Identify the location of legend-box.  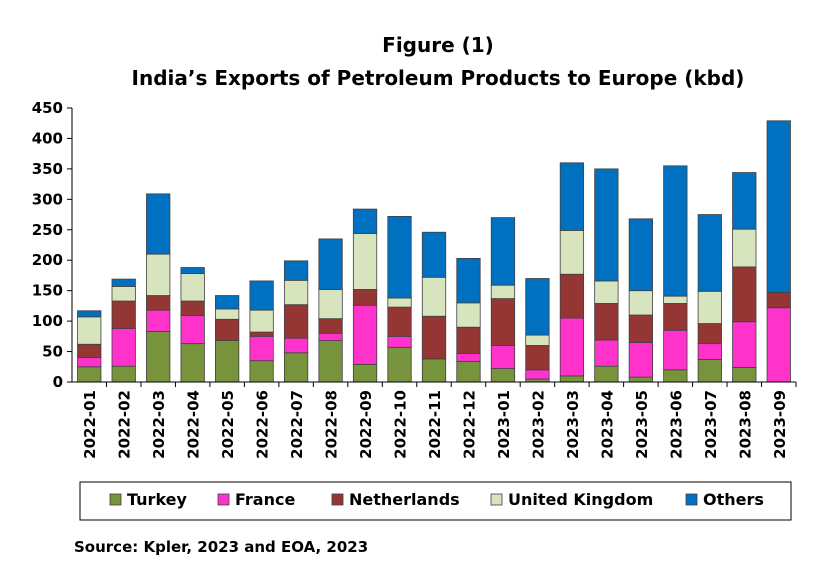
(435, 501).